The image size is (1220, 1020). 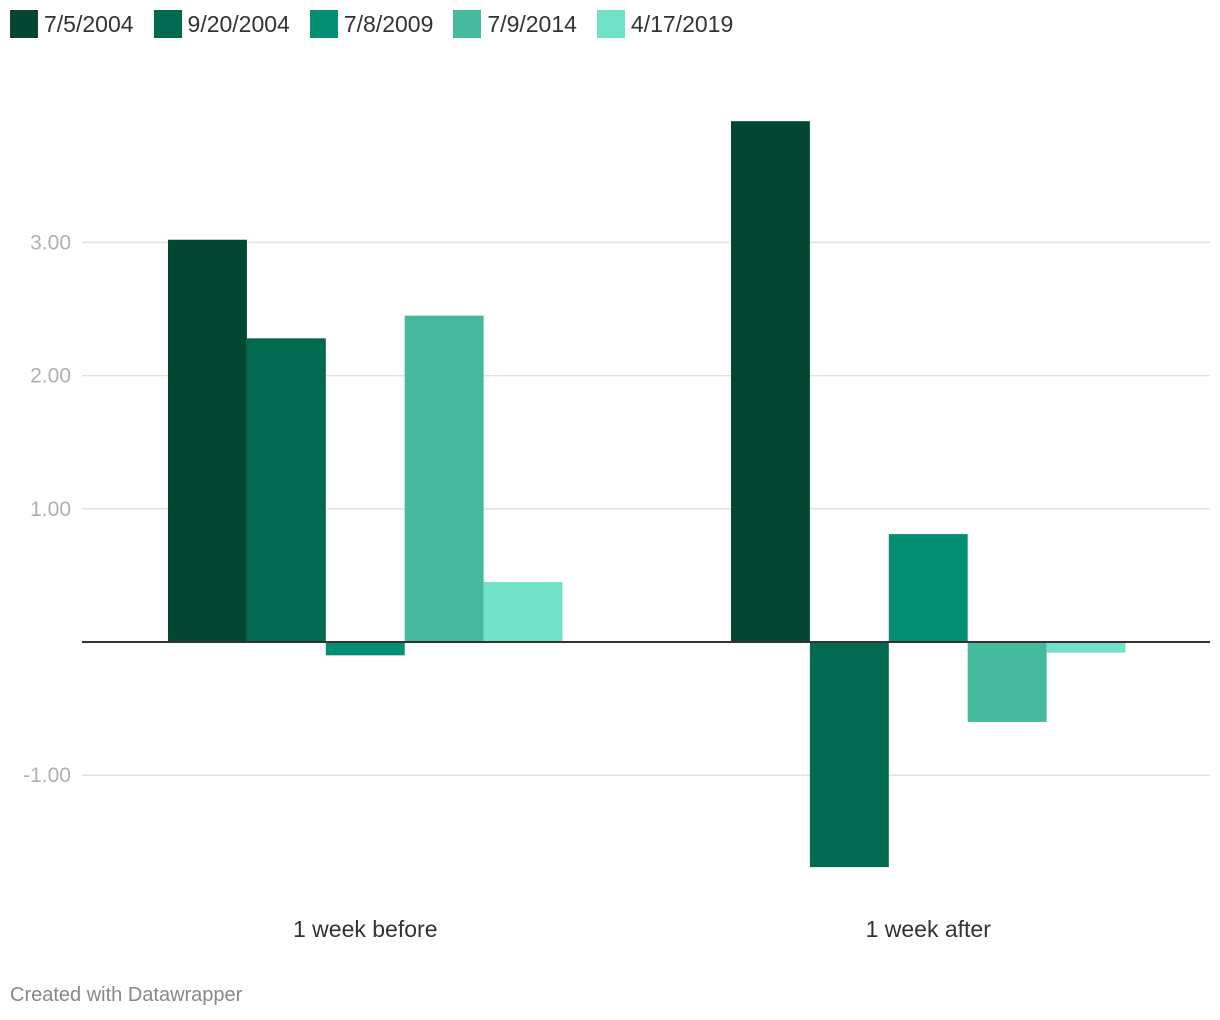 I want to click on x-tick-label: 1 week after, so click(x=929, y=929).